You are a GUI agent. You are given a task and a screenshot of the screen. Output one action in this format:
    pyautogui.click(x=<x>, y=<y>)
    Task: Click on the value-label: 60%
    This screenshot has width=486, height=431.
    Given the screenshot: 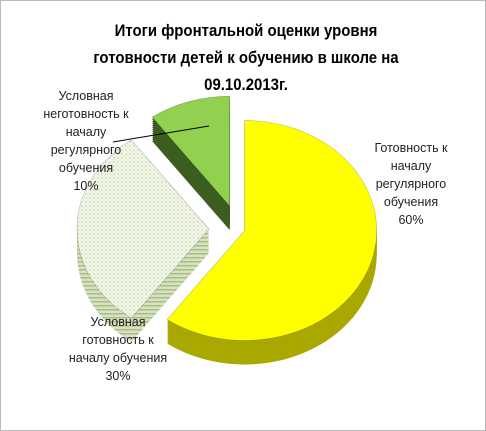 What is the action you would take?
    pyautogui.click(x=411, y=220)
    